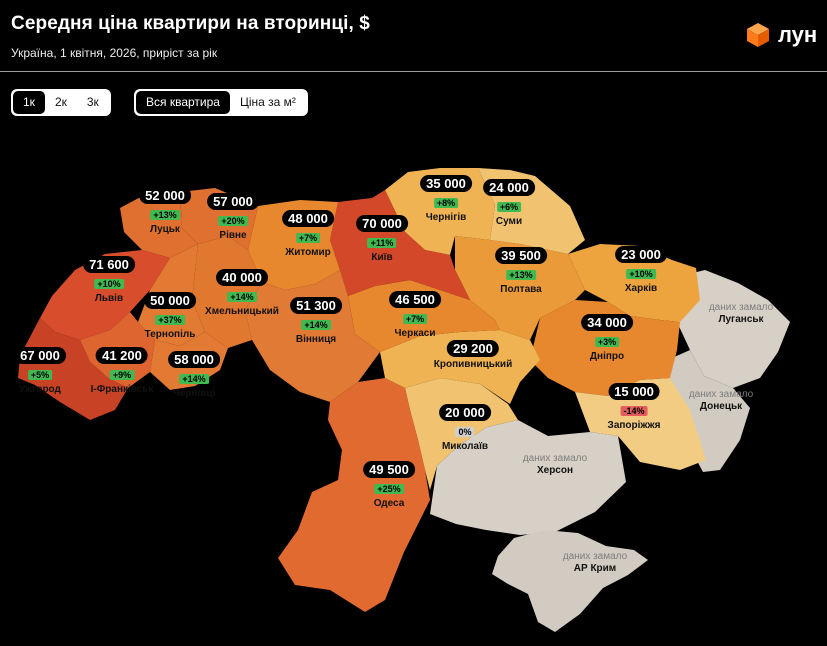 The image size is (827, 646). I want to click on city-name: Запоріжжя, so click(634, 425).